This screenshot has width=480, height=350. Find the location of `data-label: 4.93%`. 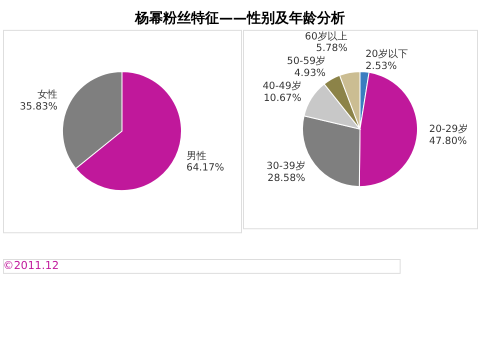

data-label: 4.93% is located at coordinates (310, 74).